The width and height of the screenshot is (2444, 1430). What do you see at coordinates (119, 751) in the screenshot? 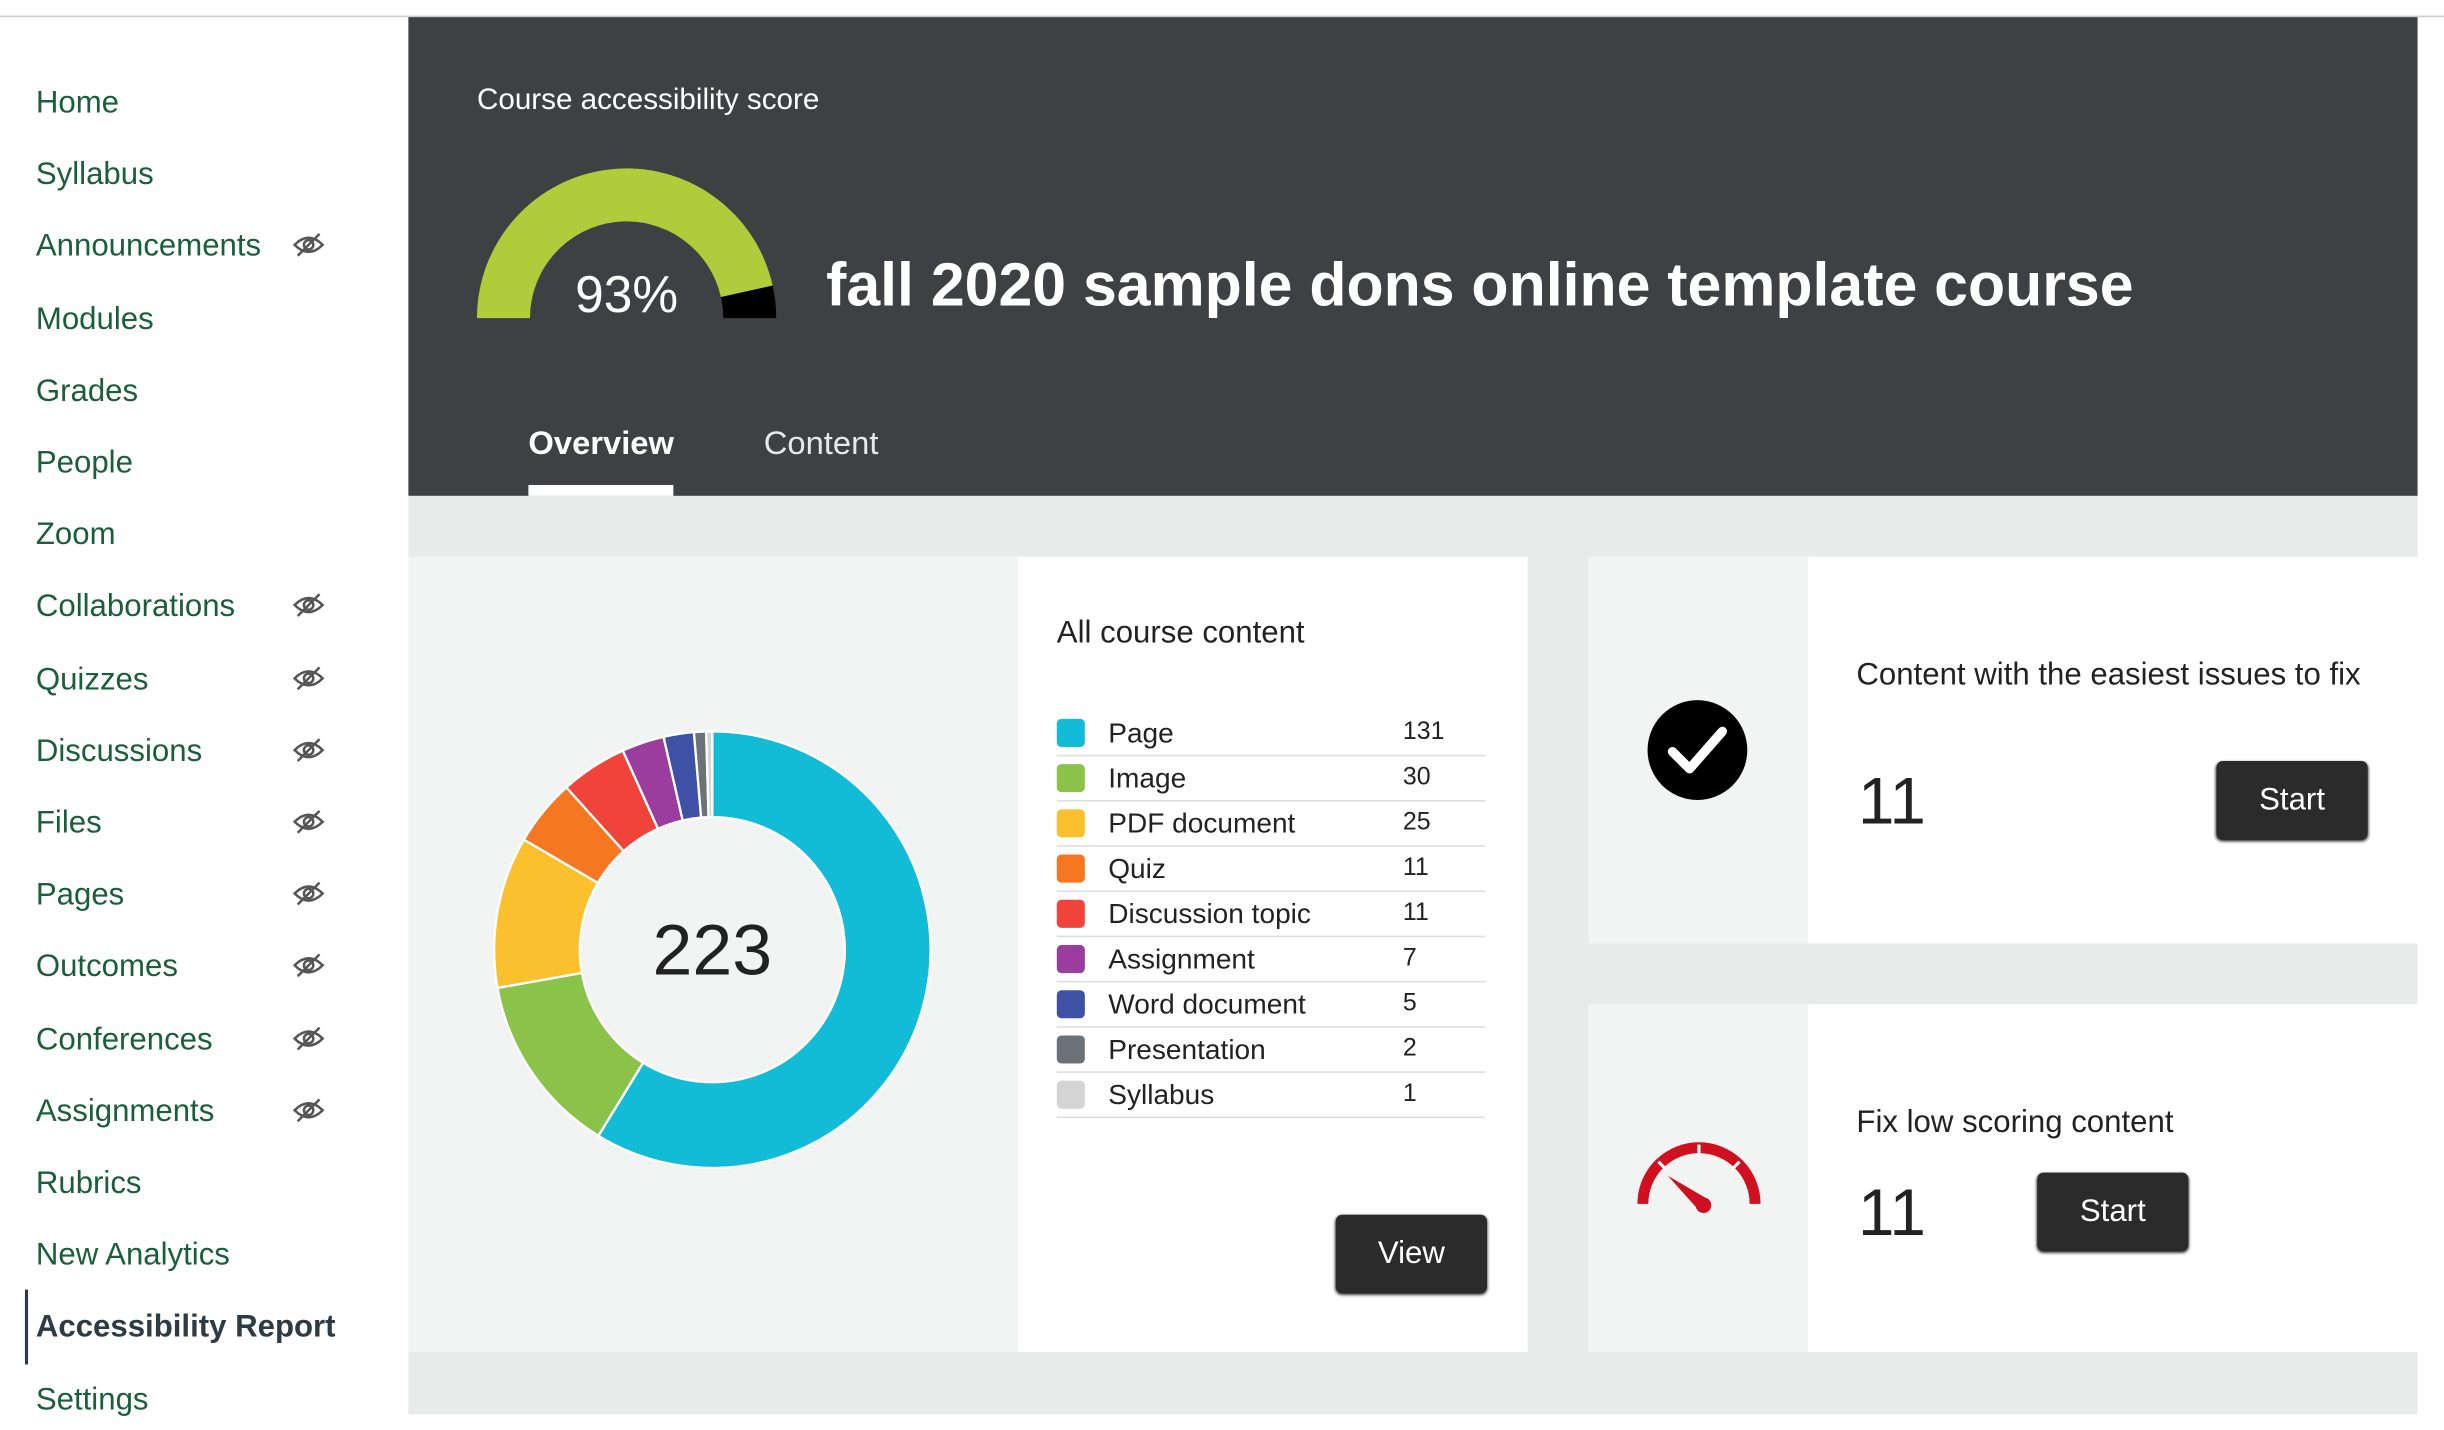
I see `nav-link: Discussions` at bounding box center [119, 751].